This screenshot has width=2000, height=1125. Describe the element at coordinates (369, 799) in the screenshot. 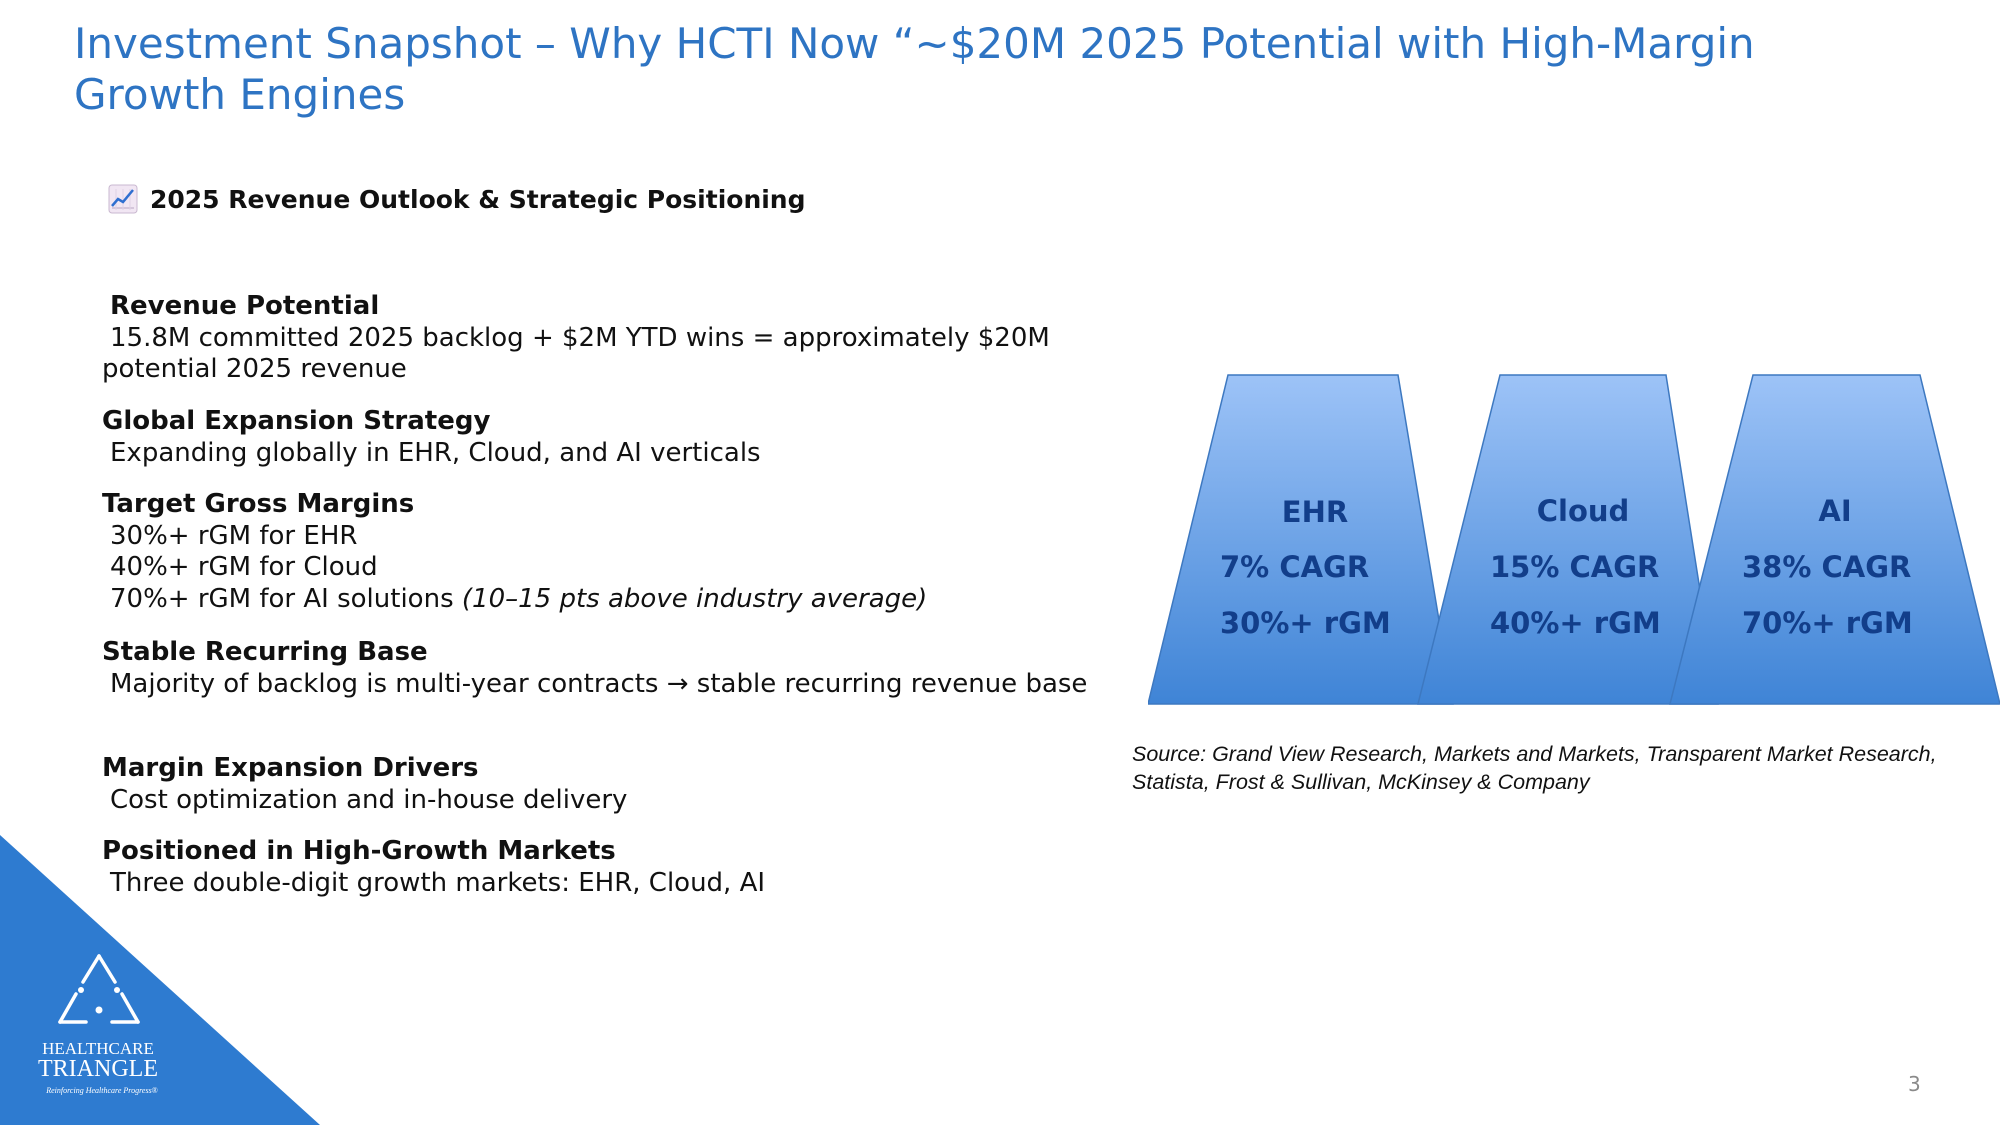

I see `section-body: Cost optimization and in-house delivery` at that location.